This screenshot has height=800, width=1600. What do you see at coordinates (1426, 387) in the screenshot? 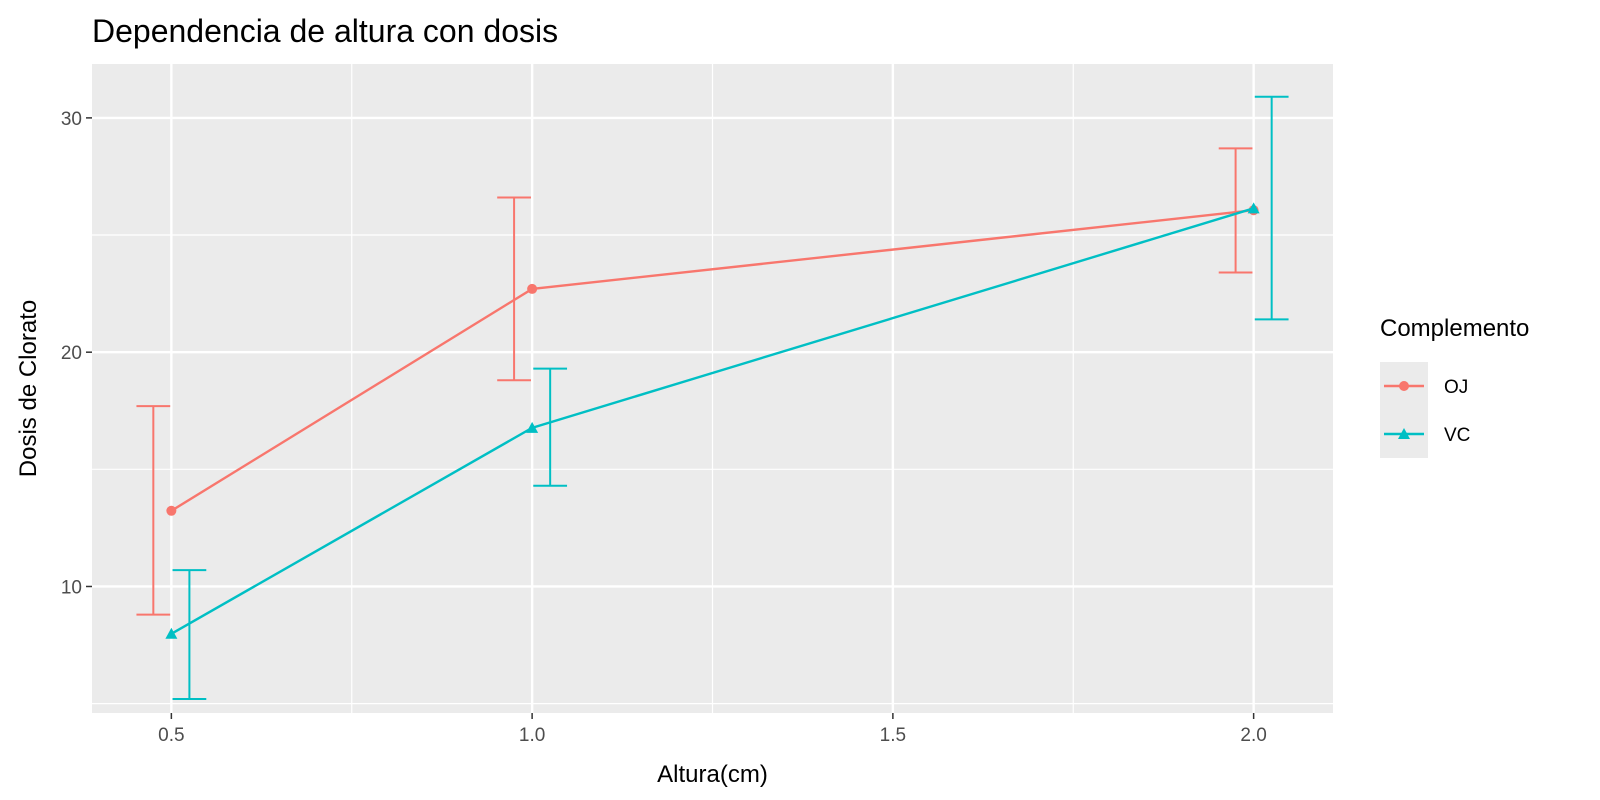
I see `legend-item-oj: OJ` at bounding box center [1426, 387].